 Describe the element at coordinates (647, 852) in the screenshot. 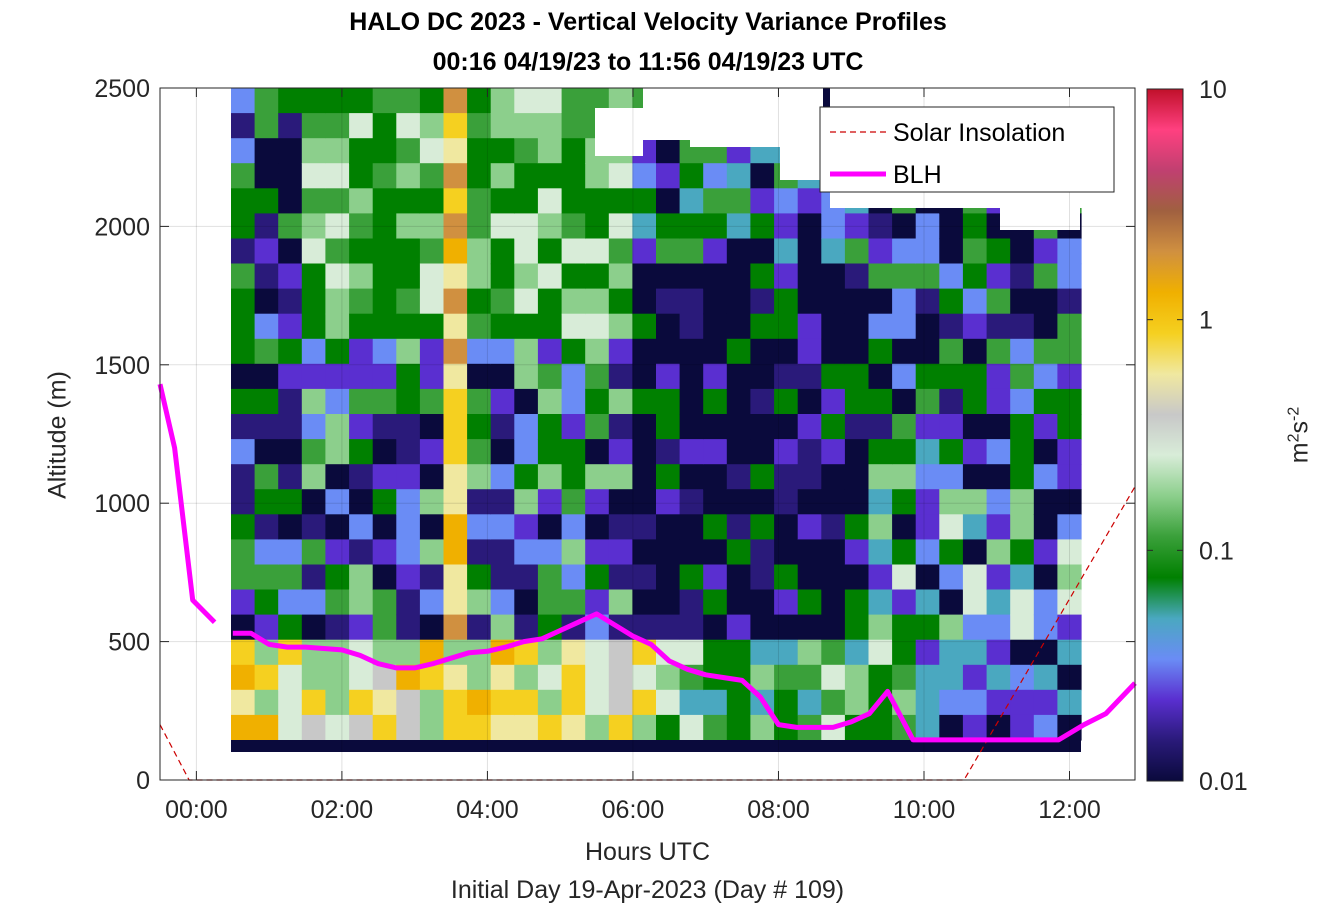

I see `x-axis-label: Hours UTC` at that location.